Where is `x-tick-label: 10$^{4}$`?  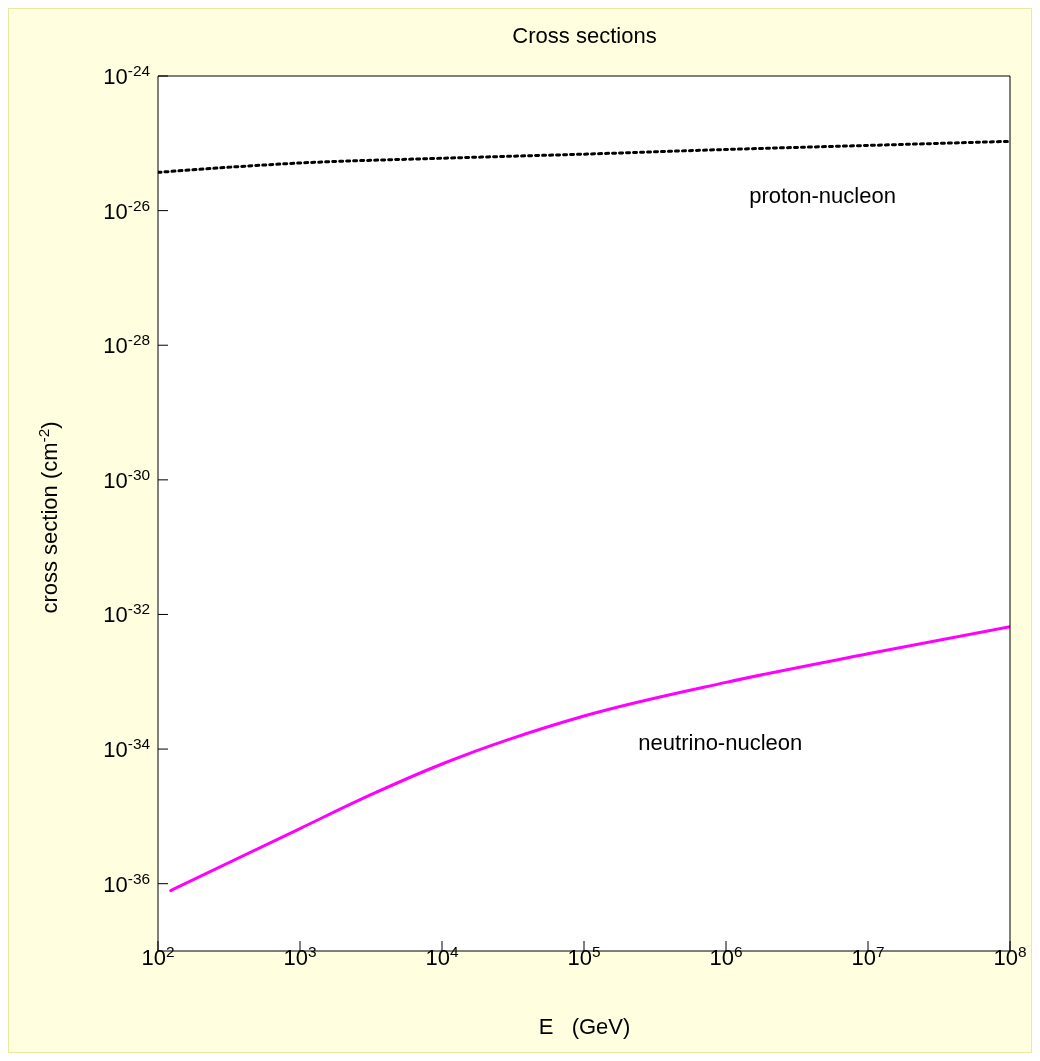
x-tick-label: 10$^{4}$ is located at coordinates (442, 956).